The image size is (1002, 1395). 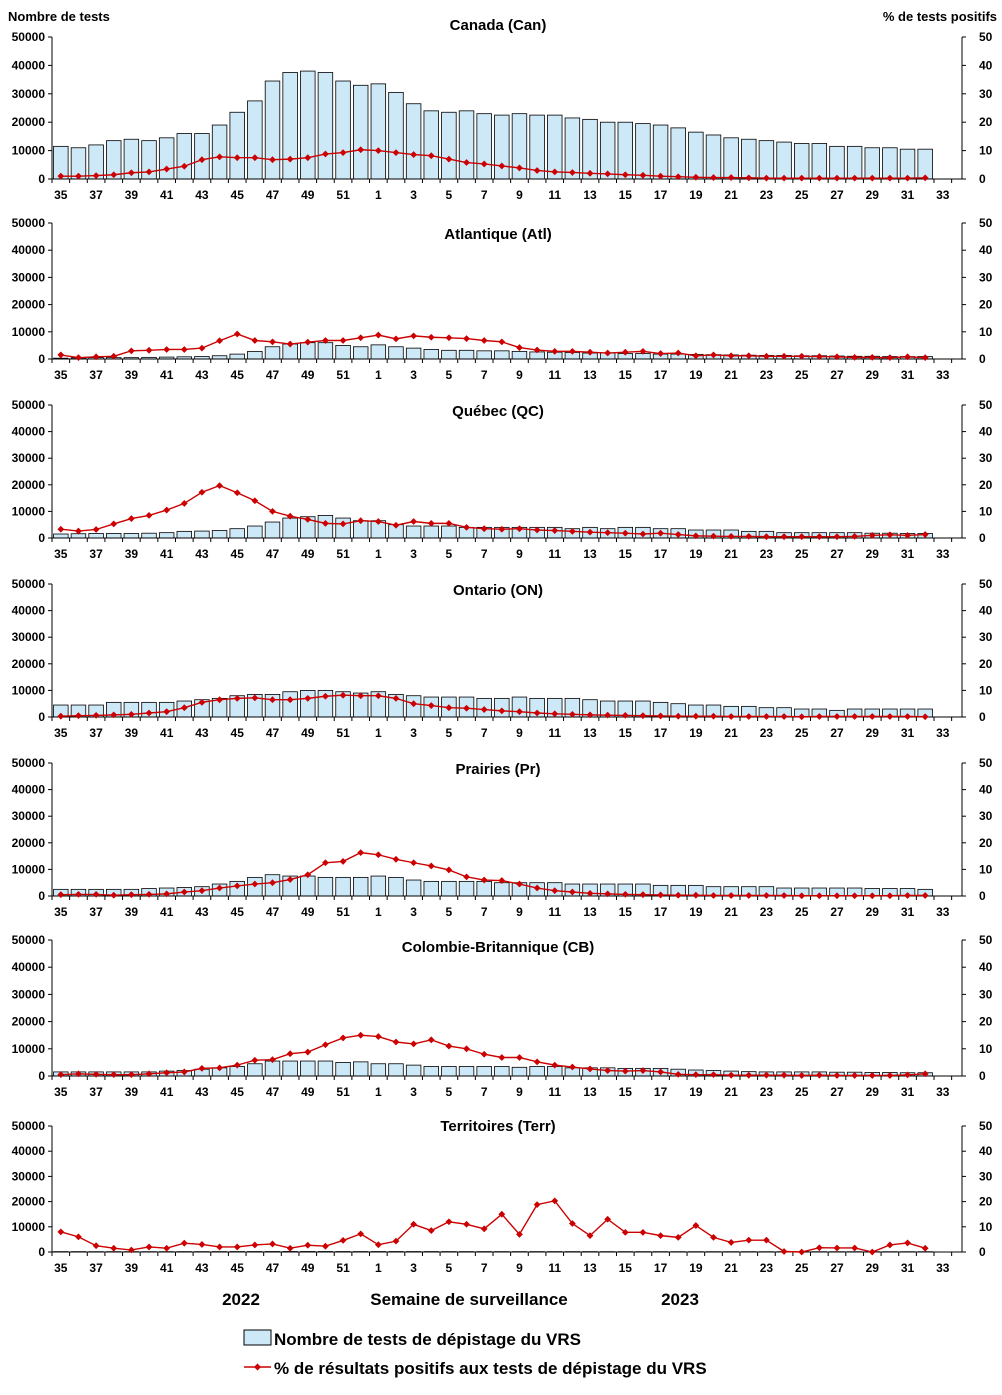 What do you see at coordinates (343, 733) in the screenshot?
I see `x-tick-label-on: 51` at bounding box center [343, 733].